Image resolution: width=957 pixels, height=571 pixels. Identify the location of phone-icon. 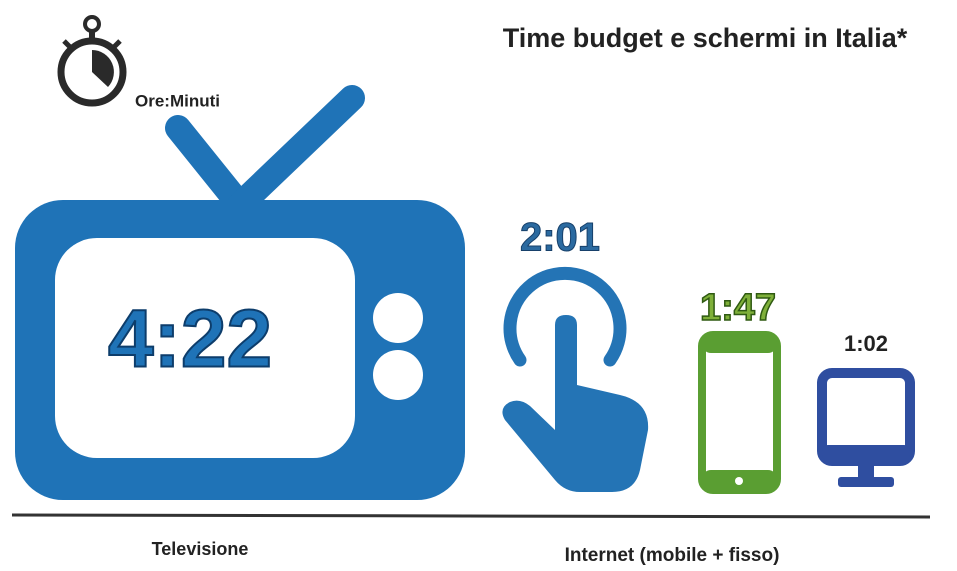
(739, 412).